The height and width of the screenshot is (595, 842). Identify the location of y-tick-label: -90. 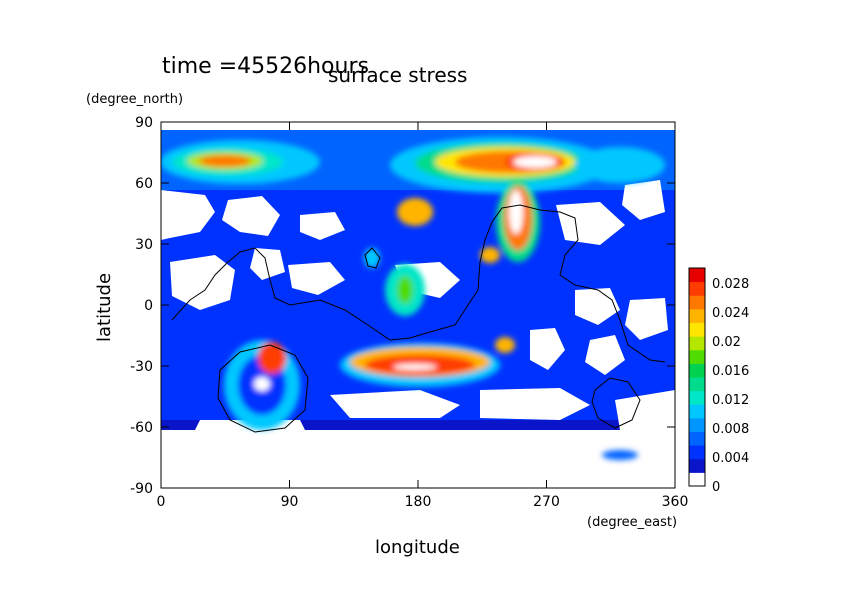
(141, 489).